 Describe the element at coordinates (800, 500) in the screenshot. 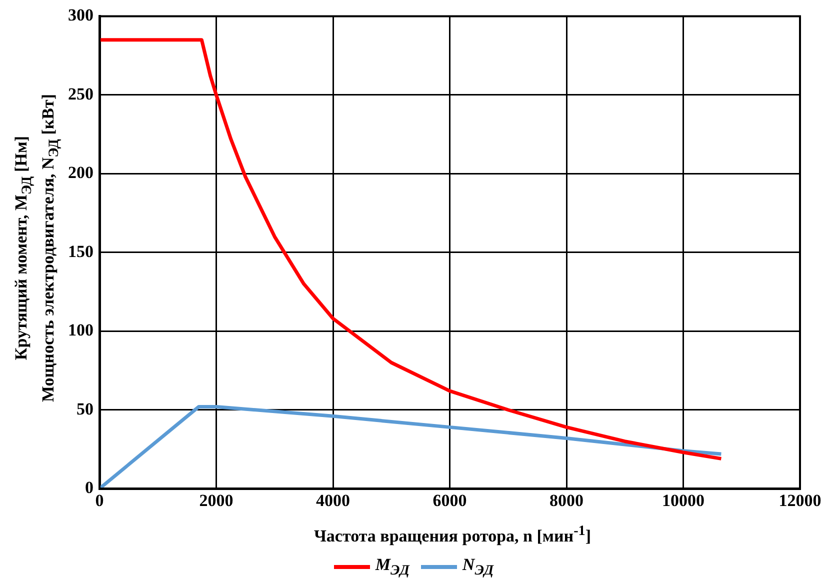

I see `x-tick-label: 12000` at that location.